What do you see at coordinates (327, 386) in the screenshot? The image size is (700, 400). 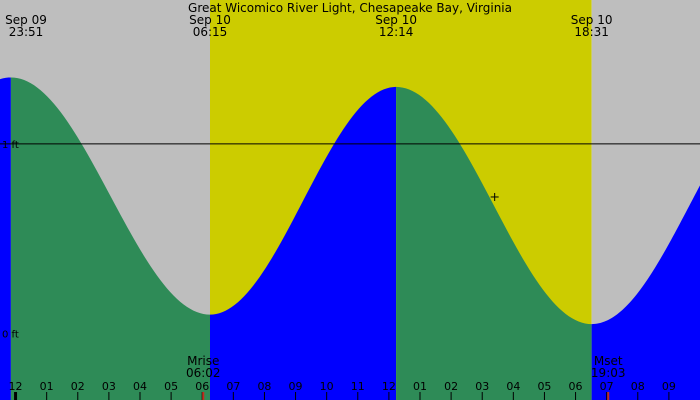 I see `x-tick-label: 10` at bounding box center [327, 386].